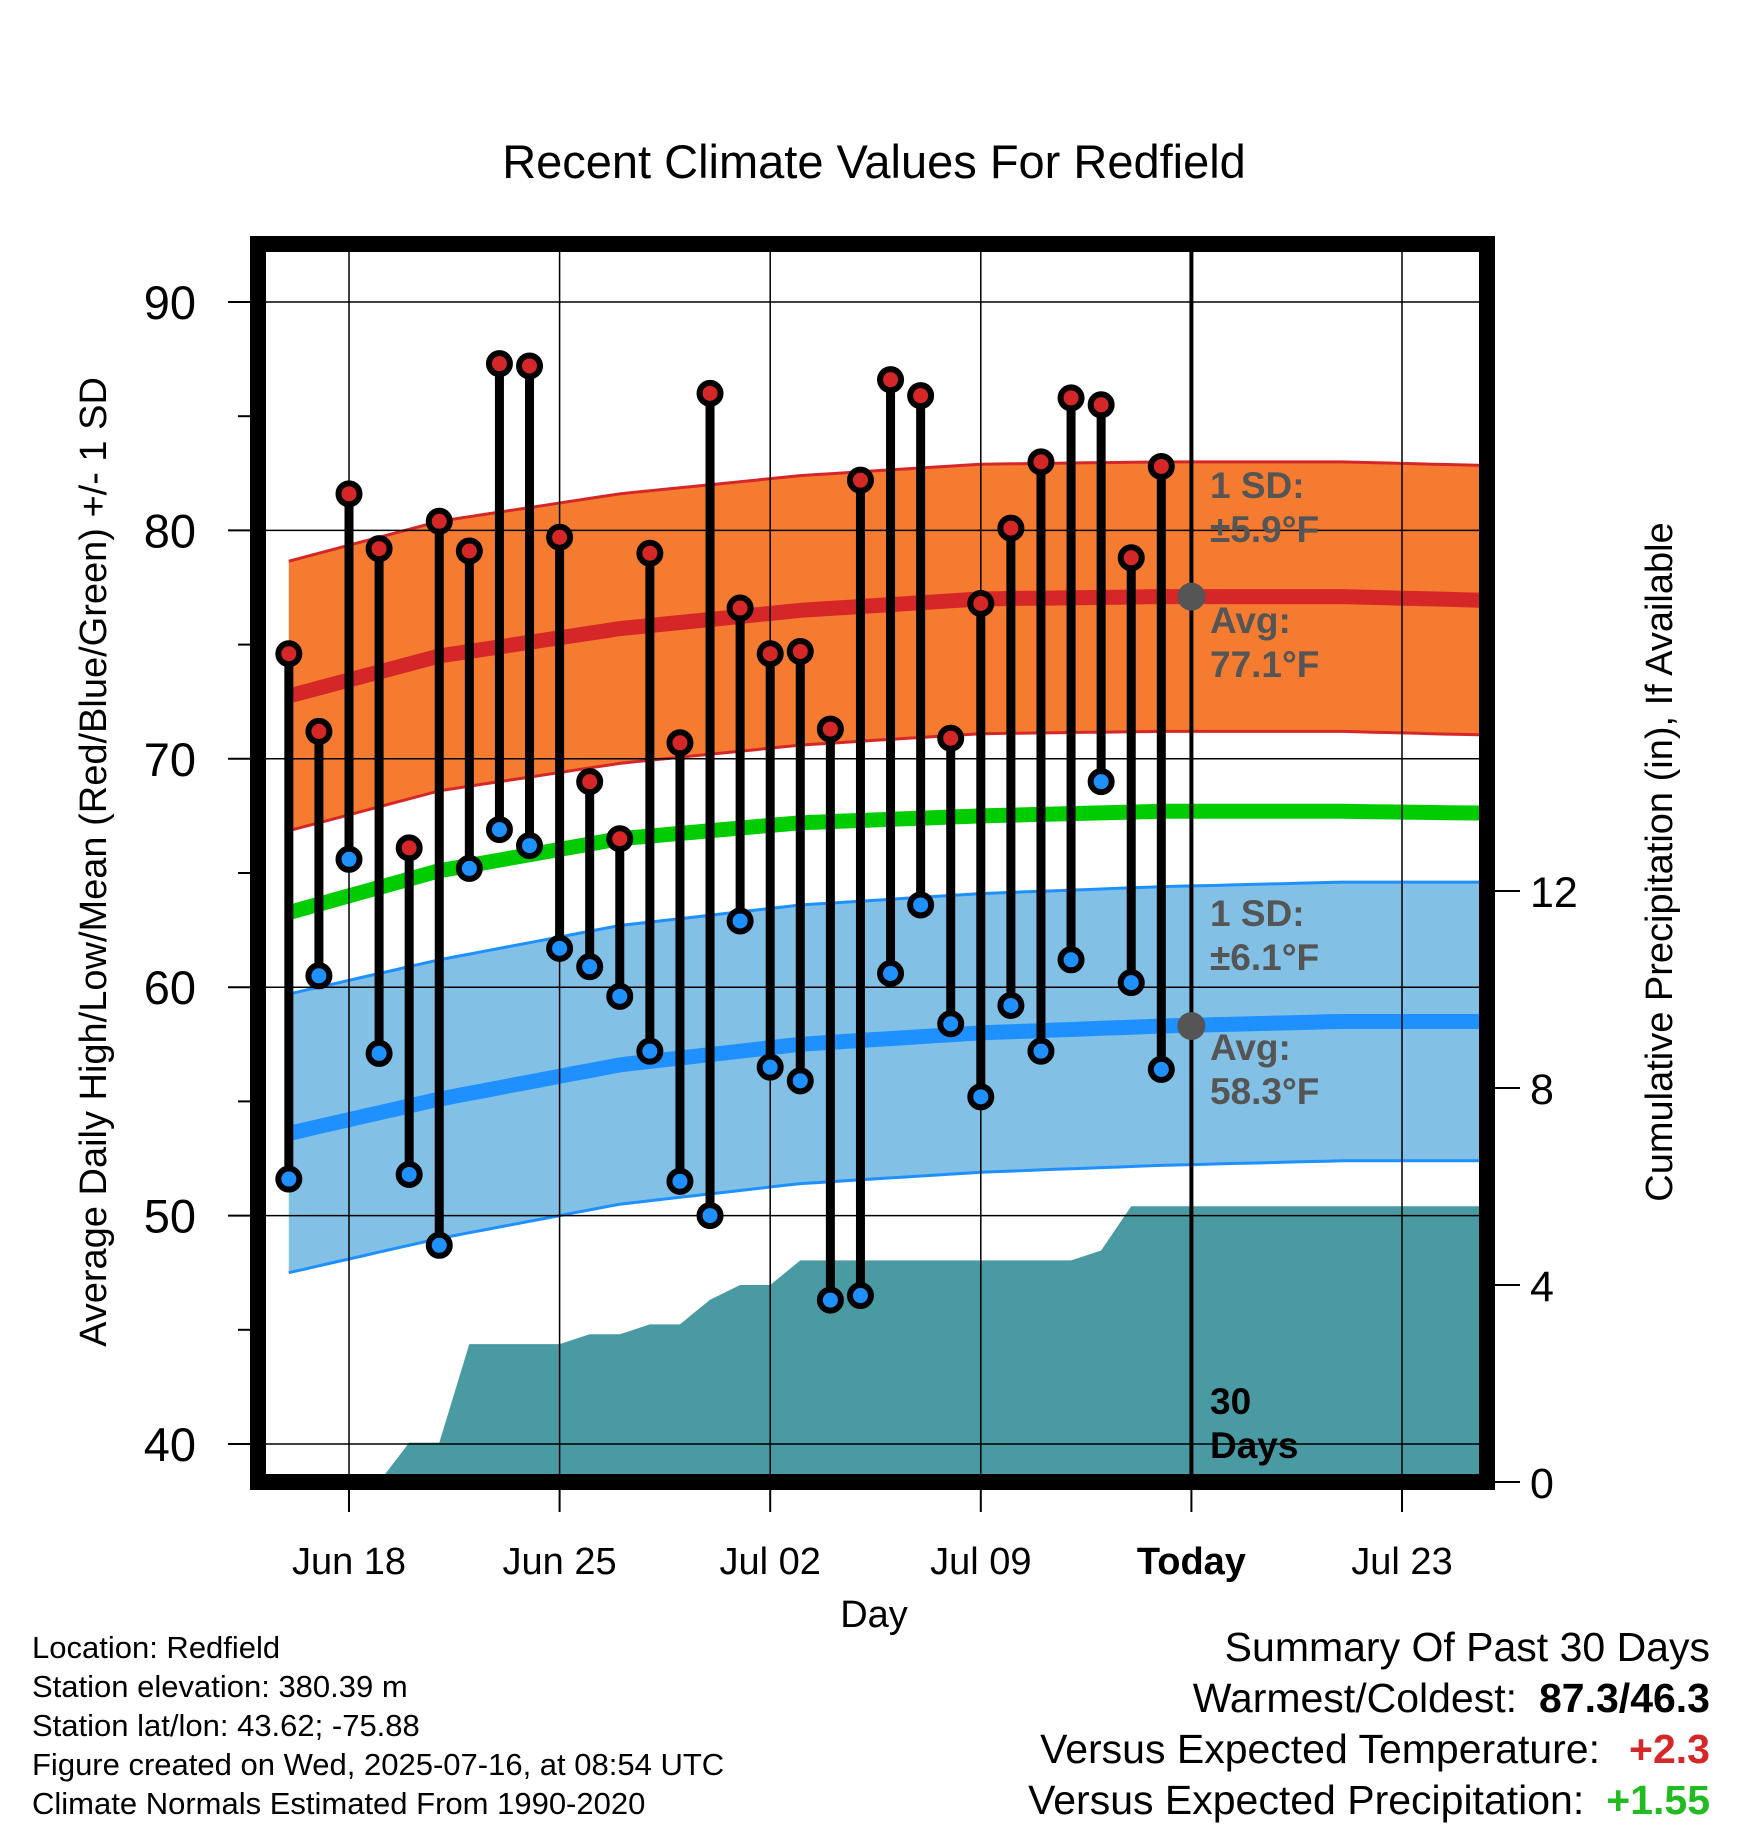 The height and width of the screenshot is (1828, 1748). I want to click on precip-label: Versus Expected Precipitation:, so click(1306, 1800).